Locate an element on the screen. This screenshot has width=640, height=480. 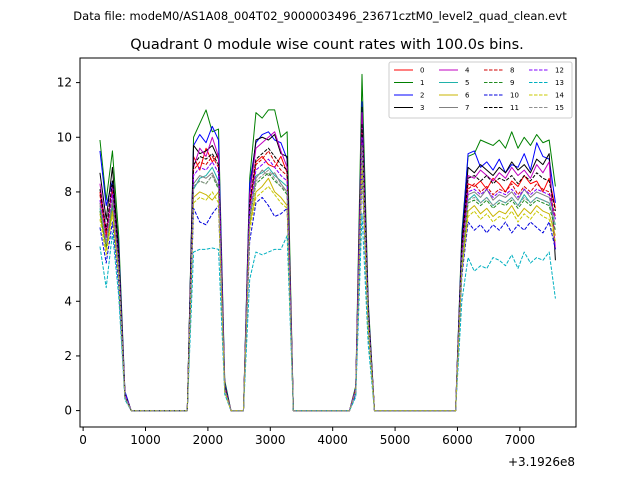
legend-label-0: 0 is located at coordinates (422, 71).